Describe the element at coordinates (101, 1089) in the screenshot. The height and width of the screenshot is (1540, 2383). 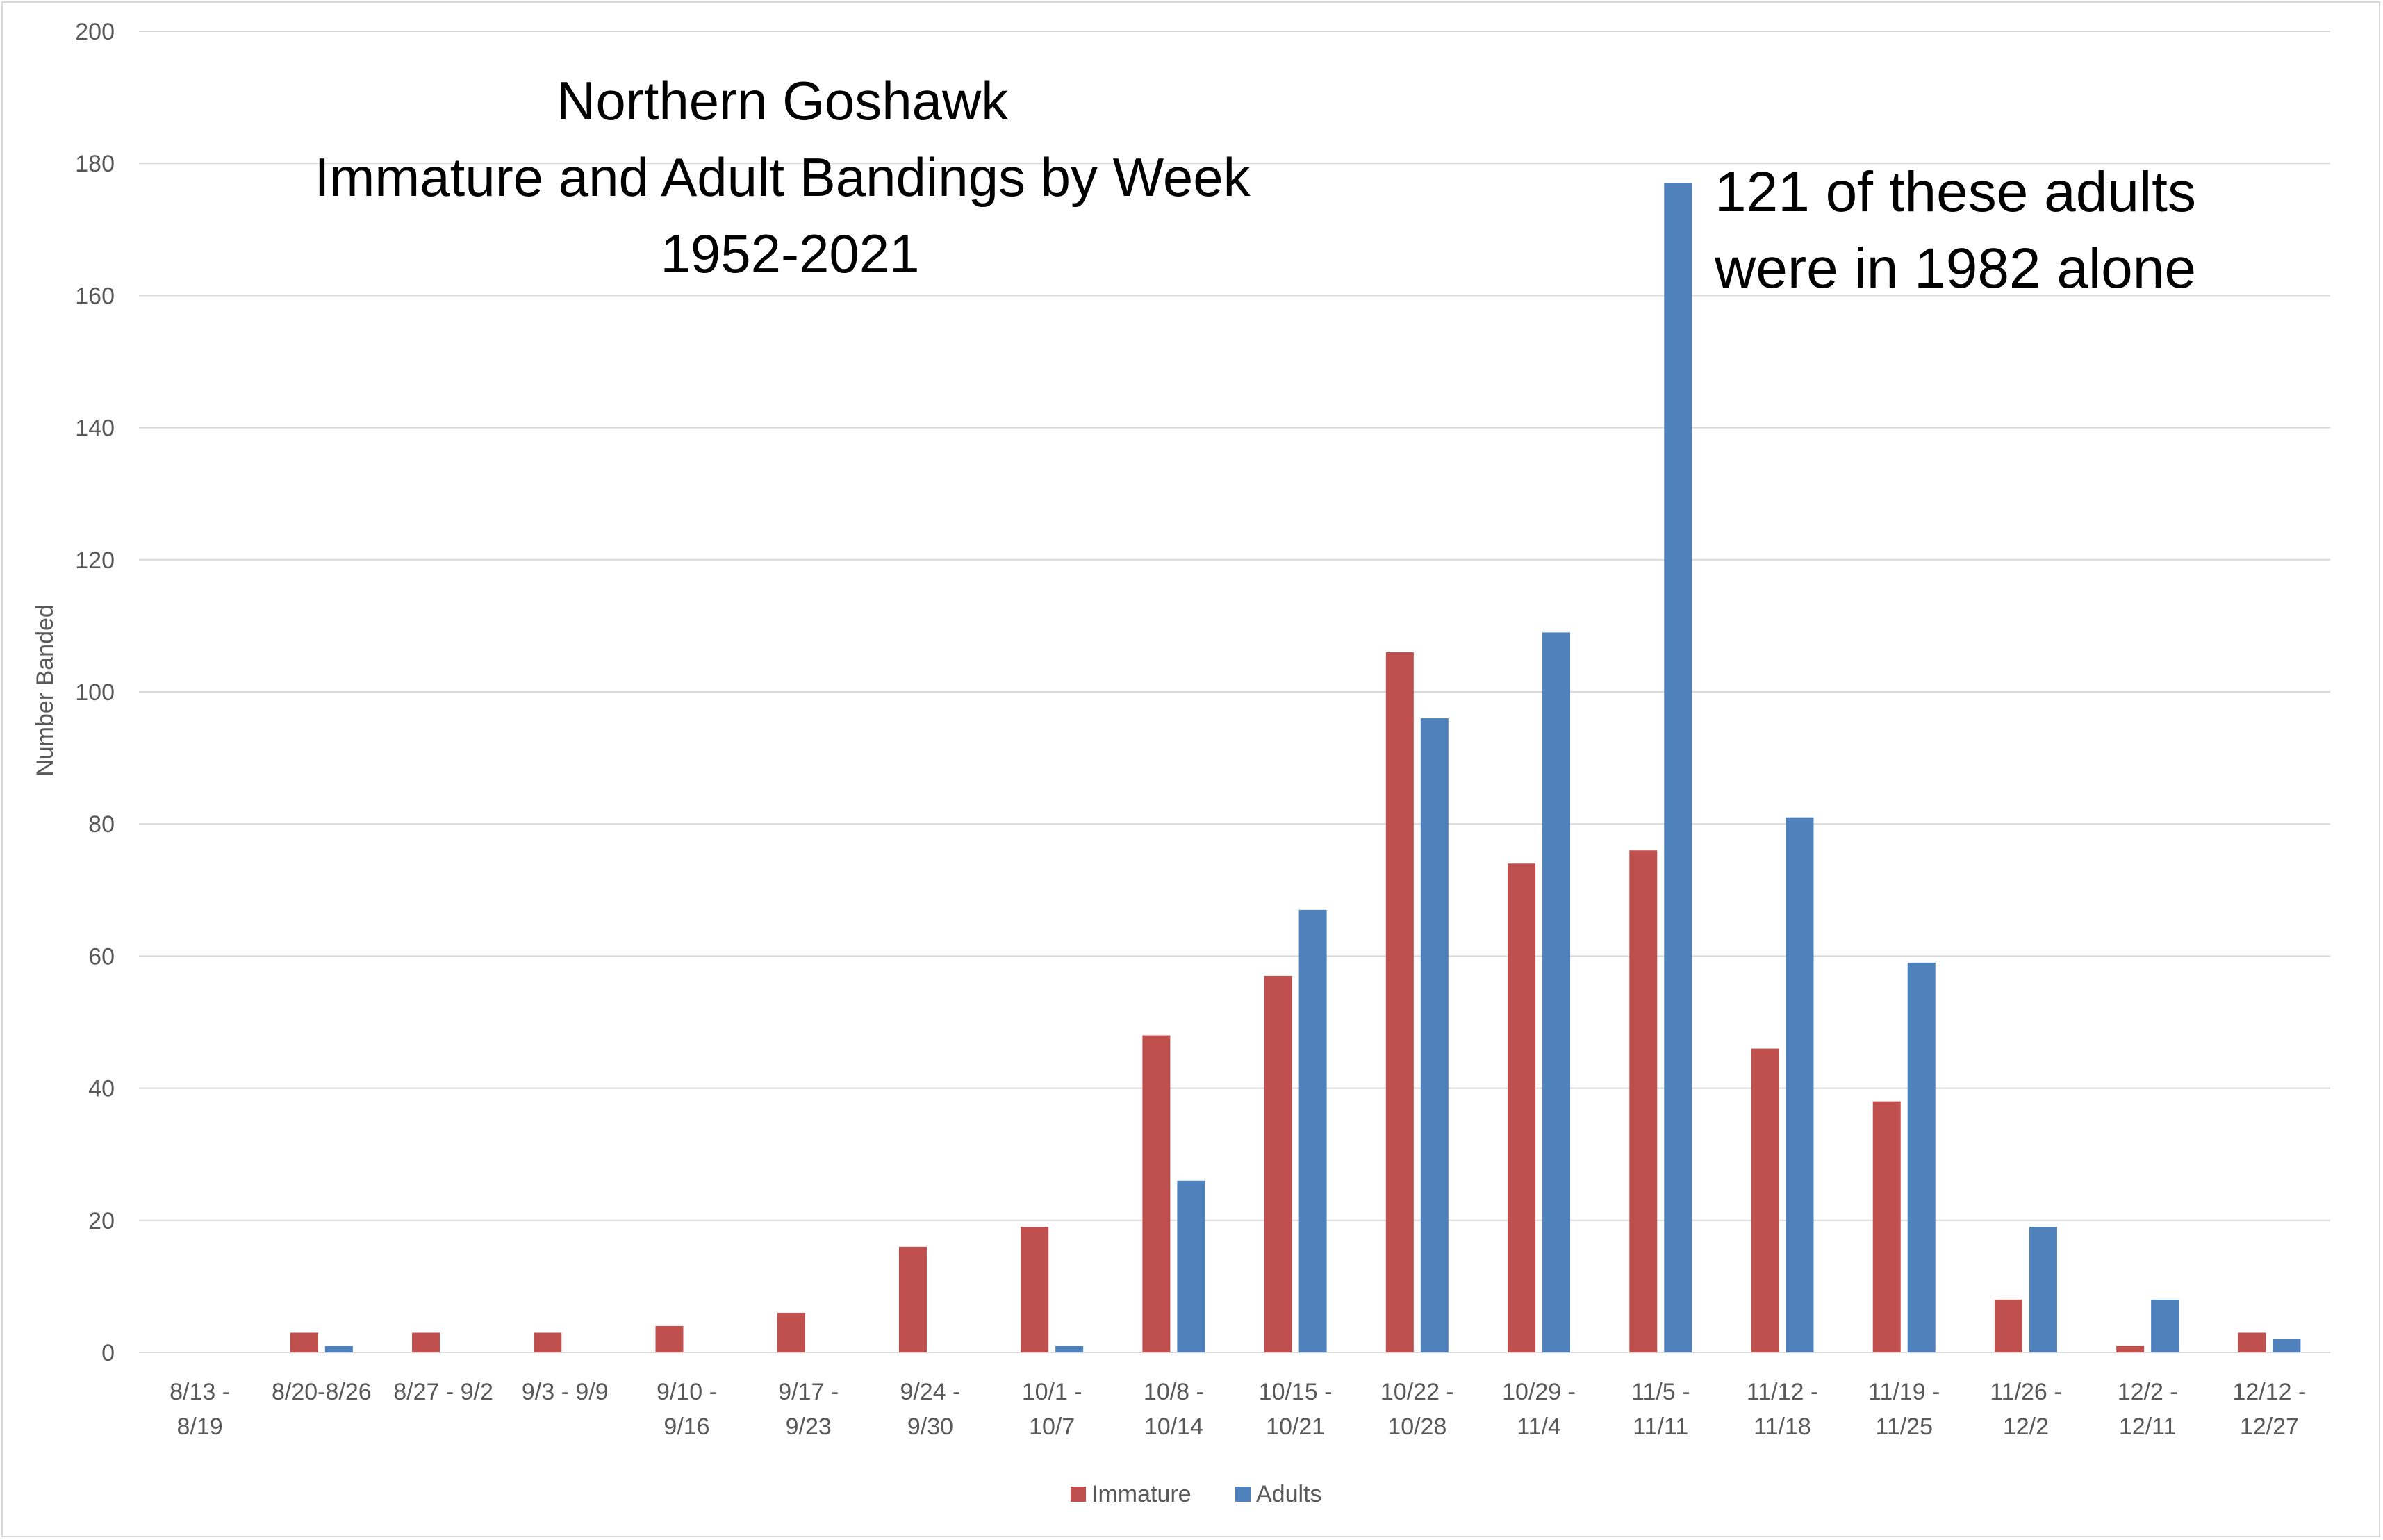
I see `y-tick-label: 40` at that location.